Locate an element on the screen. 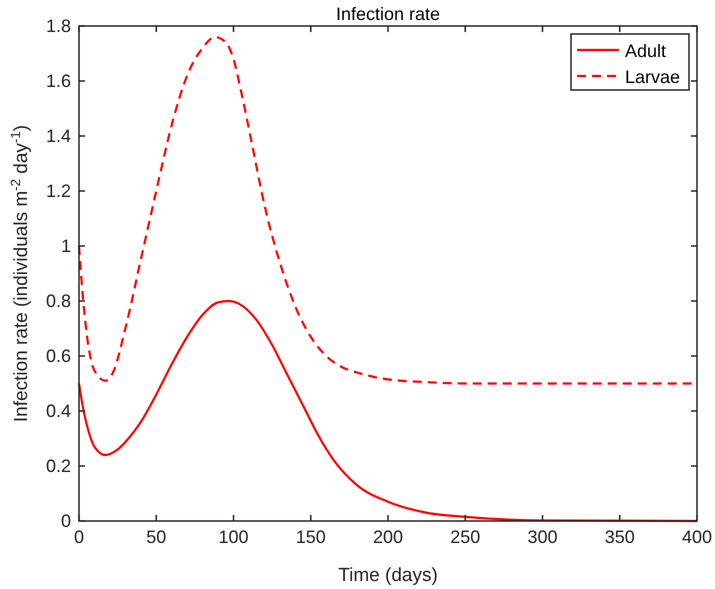  y-tick-label: 0.6 is located at coordinates (58, 356).